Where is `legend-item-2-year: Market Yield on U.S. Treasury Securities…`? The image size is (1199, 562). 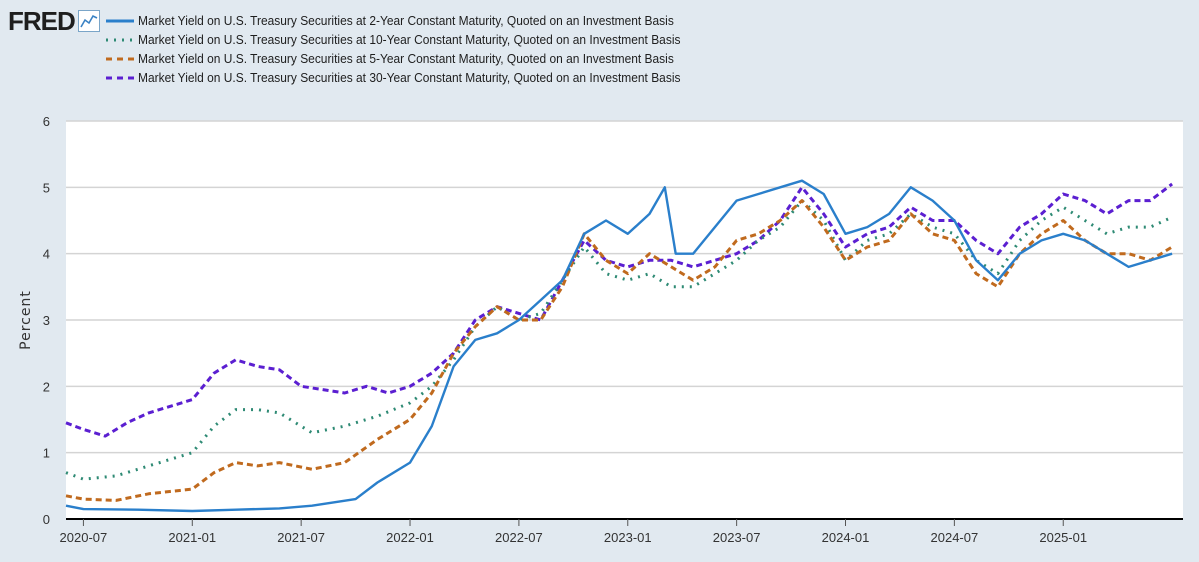
legend-item-2-year: Market Yield on U.S. Treasury Securities… is located at coordinates (416, 20).